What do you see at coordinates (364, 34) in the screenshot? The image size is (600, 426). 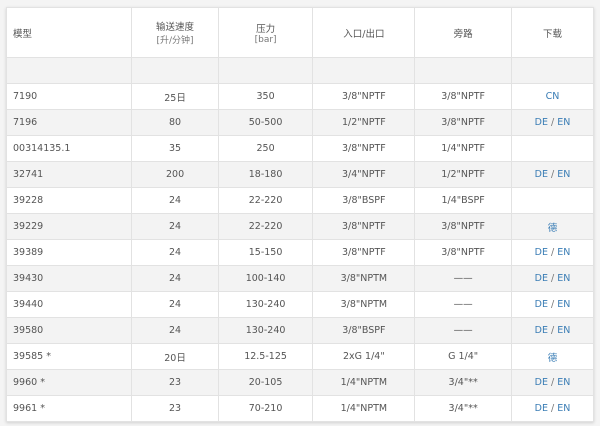 I see `header-label: 入口/出口` at bounding box center [364, 34].